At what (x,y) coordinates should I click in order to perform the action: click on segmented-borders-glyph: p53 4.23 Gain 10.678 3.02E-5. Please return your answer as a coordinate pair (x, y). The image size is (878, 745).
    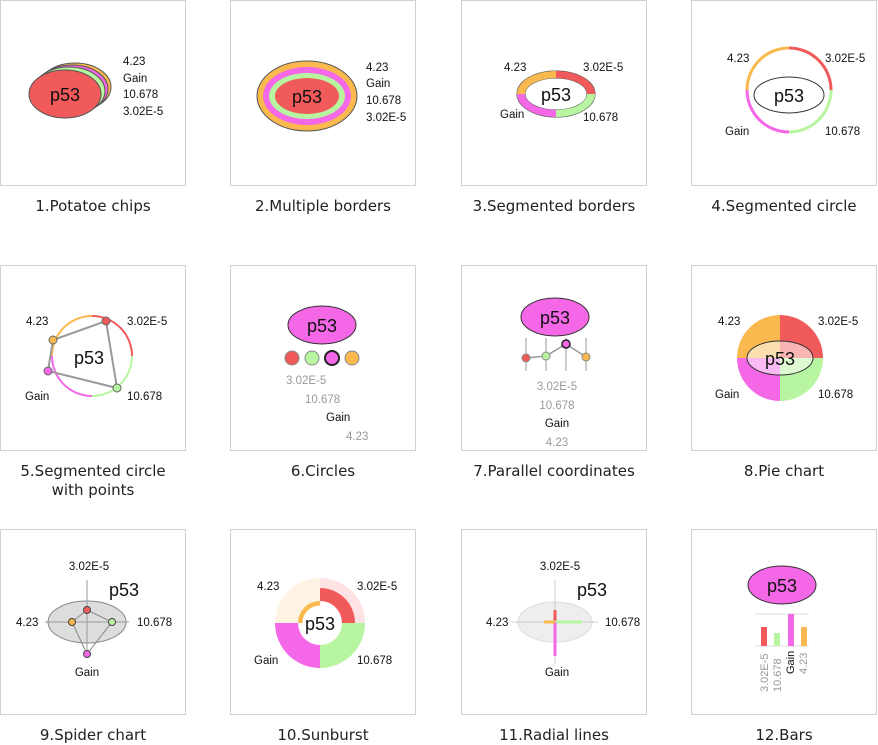
    Looking at the image, I should click on (561, 93).